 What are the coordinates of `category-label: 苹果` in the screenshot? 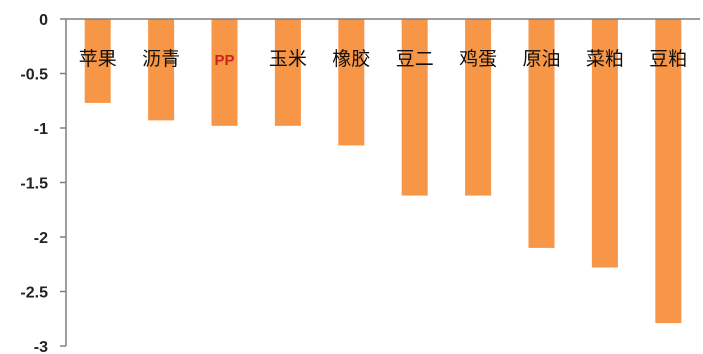 It's located at (98, 59).